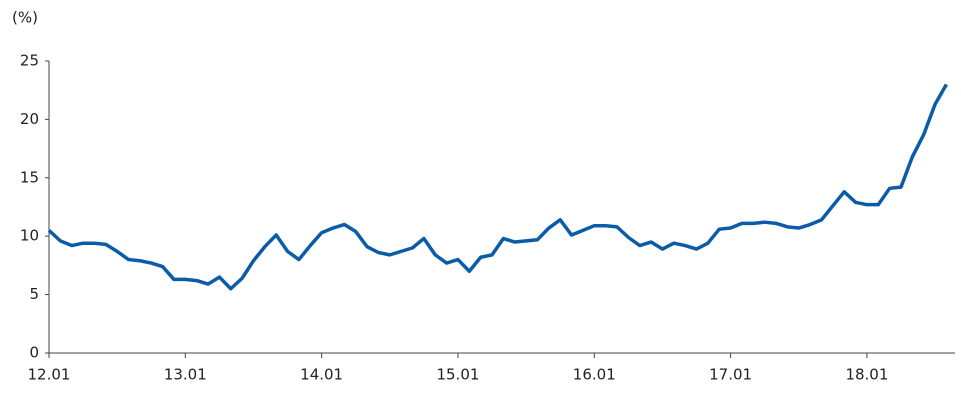  What do you see at coordinates (457, 375) in the screenshot?
I see `x-tick-label: 15.01` at bounding box center [457, 375].